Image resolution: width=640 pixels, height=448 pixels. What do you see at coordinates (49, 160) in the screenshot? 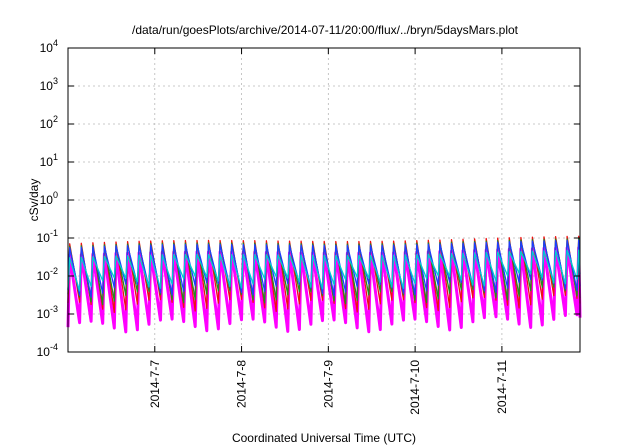
I see `y-tick-label: 10¹` at bounding box center [49, 160].